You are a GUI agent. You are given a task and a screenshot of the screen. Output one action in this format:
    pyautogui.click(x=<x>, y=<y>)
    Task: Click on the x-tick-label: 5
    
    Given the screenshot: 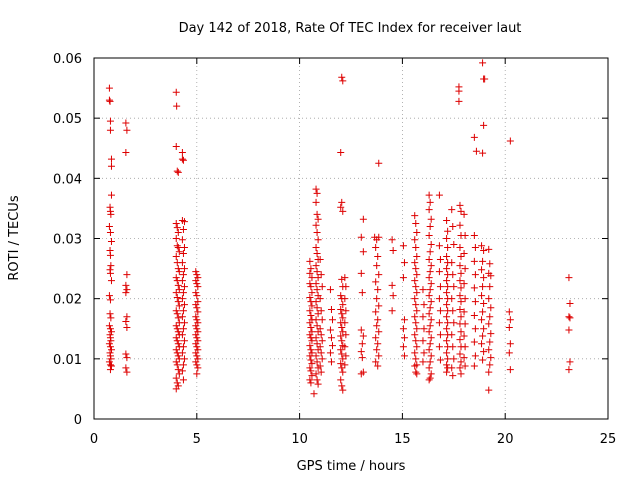 What is the action you would take?
    pyautogui.click(x=197, y=439)
    